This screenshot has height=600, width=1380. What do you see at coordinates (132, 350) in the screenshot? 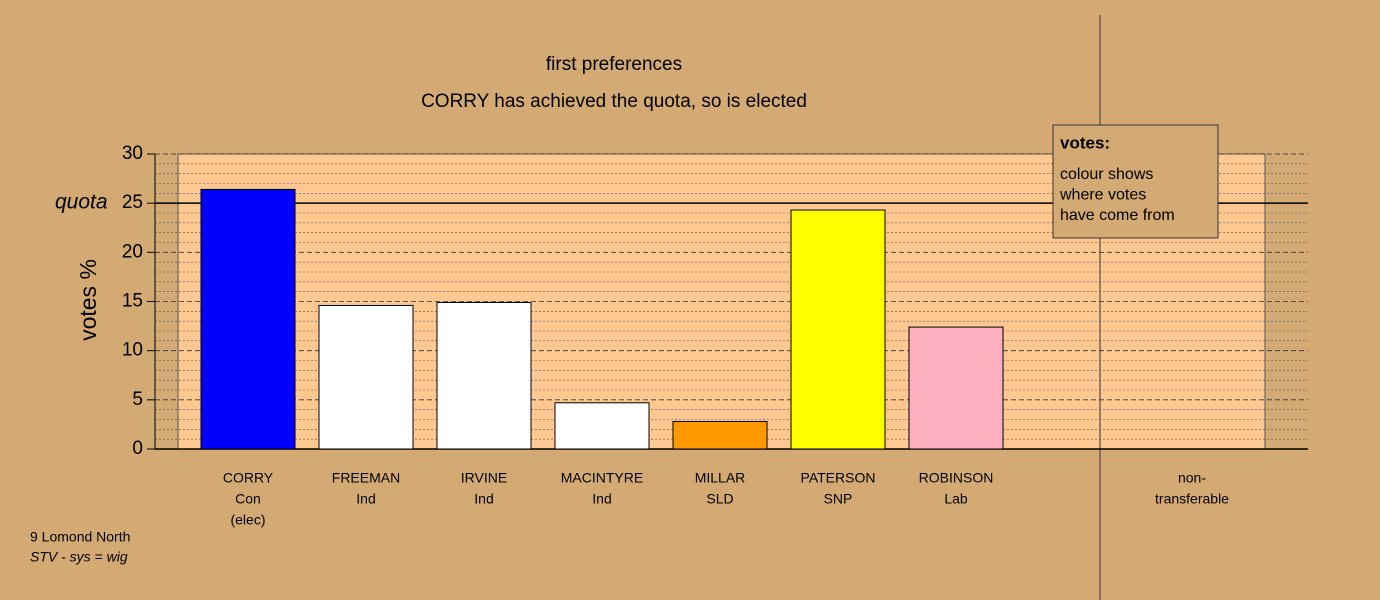
I see `y-tick-label: 10` at bounding box center [132, 350].